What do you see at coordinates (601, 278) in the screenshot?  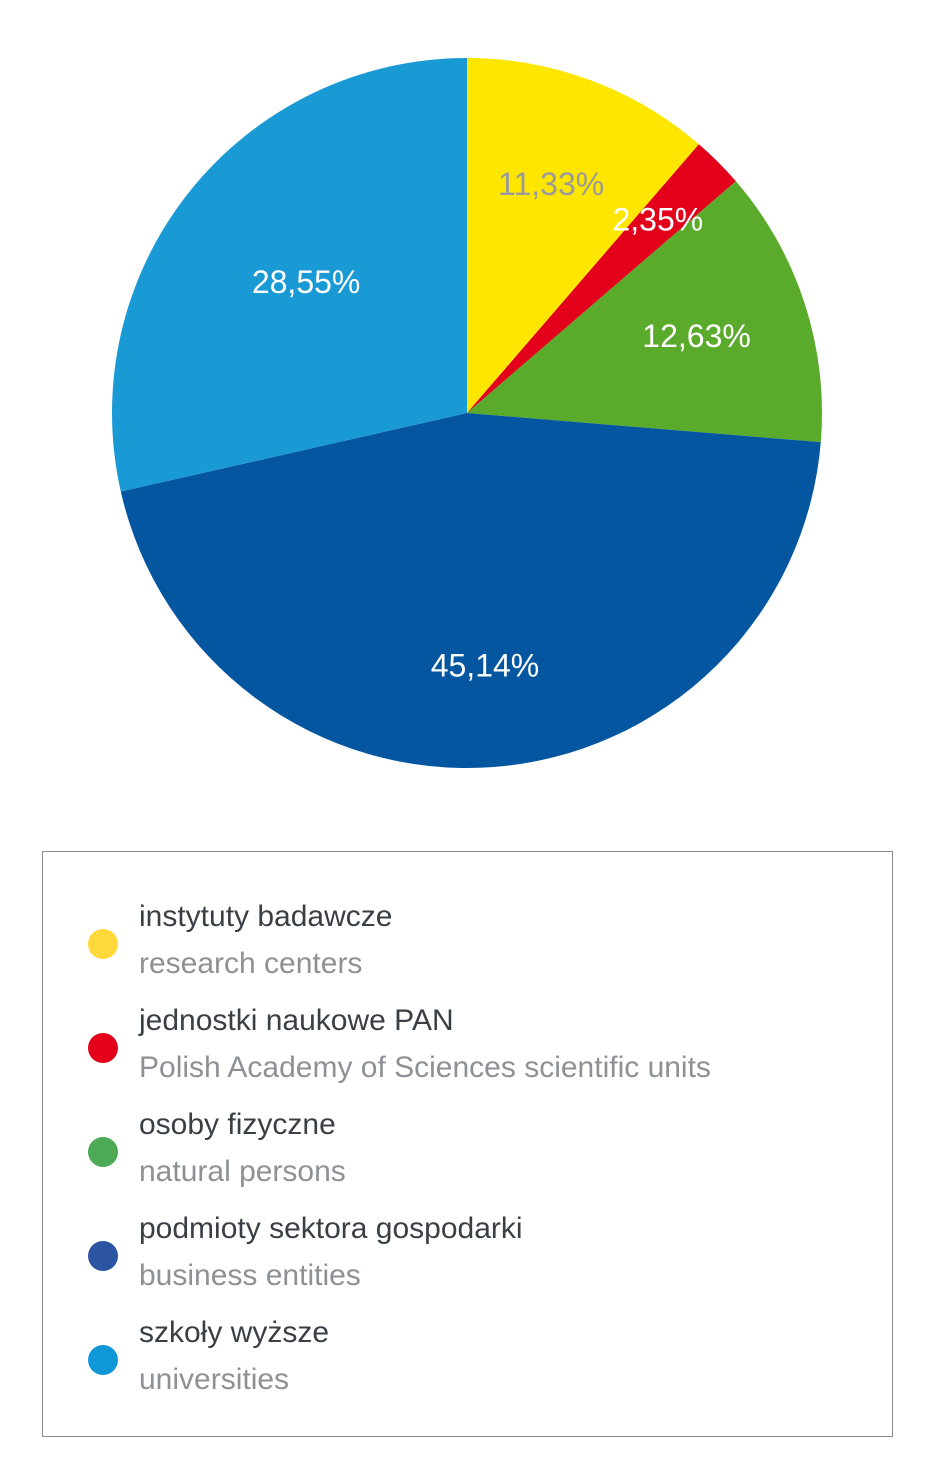 I see `pie-slice-pan-units` at bounding box center [601, 278].